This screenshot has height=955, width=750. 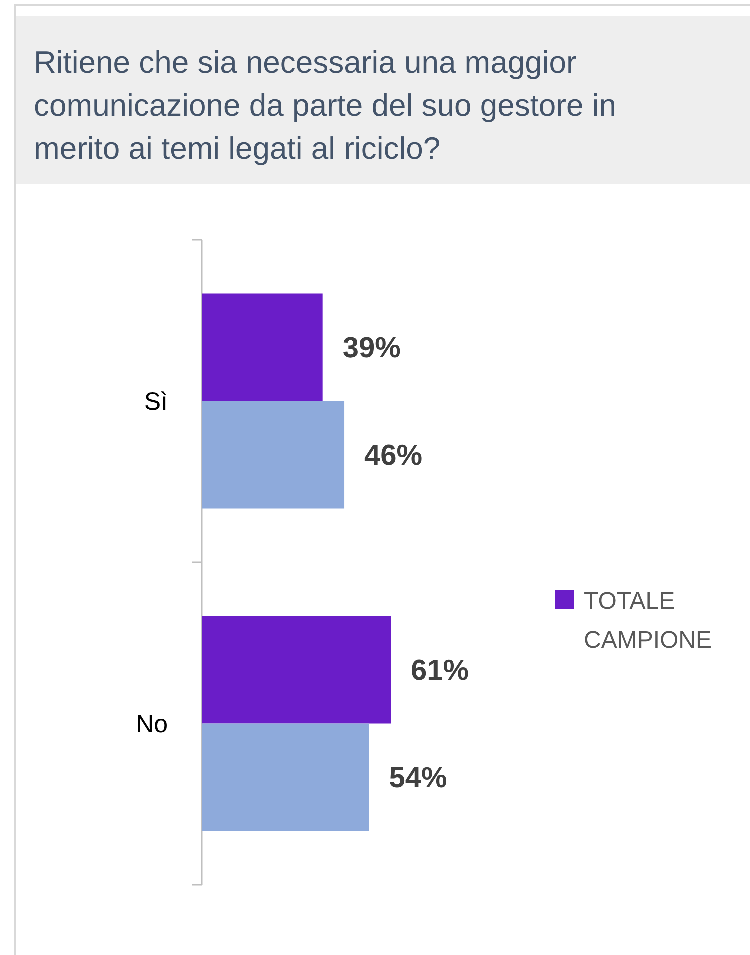 What do you see at coordinates (440, 671) in the screenshot?
I see `data-label: 61%` at bounding box center [440, 671].